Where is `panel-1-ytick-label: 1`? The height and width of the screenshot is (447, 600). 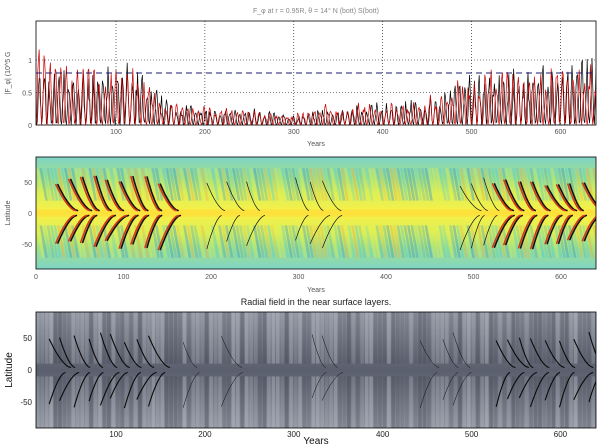
panel-1-ytick-label: 1 is located at coordinates (30, 61).